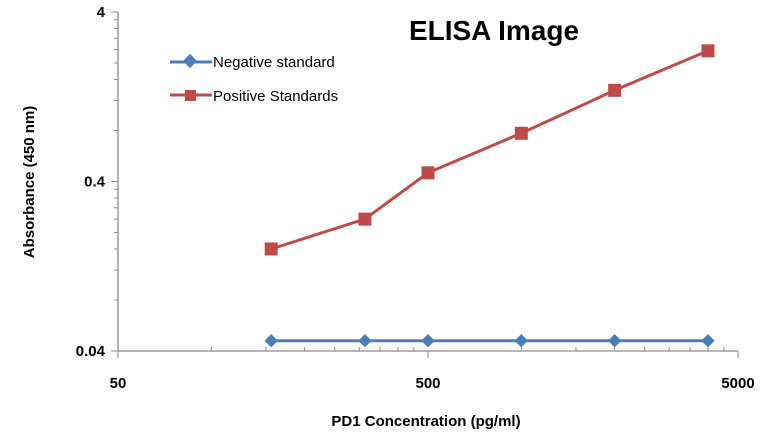 The width and height of the screenshot is (783, 442). I want to click on y-tick-label: 4, so click(101, 12).